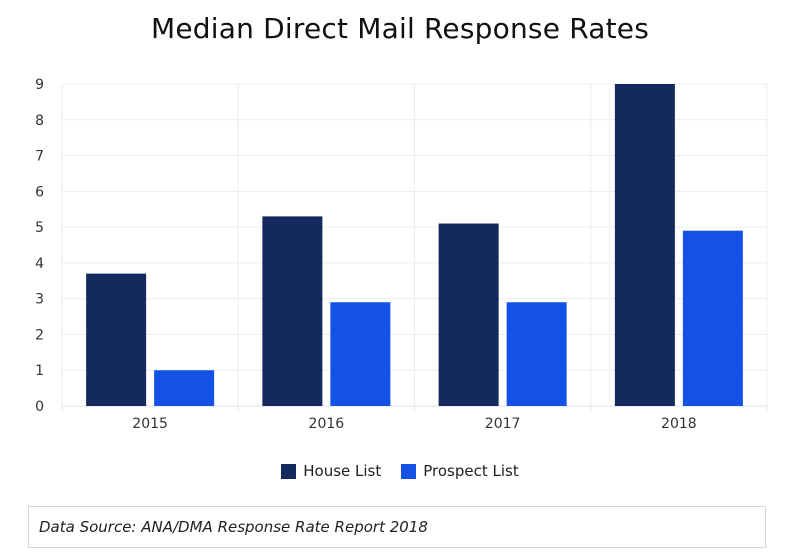 This screenshot has width=800, height=559. I want to click on bar-prospect-list-2015, so click(184, 388).